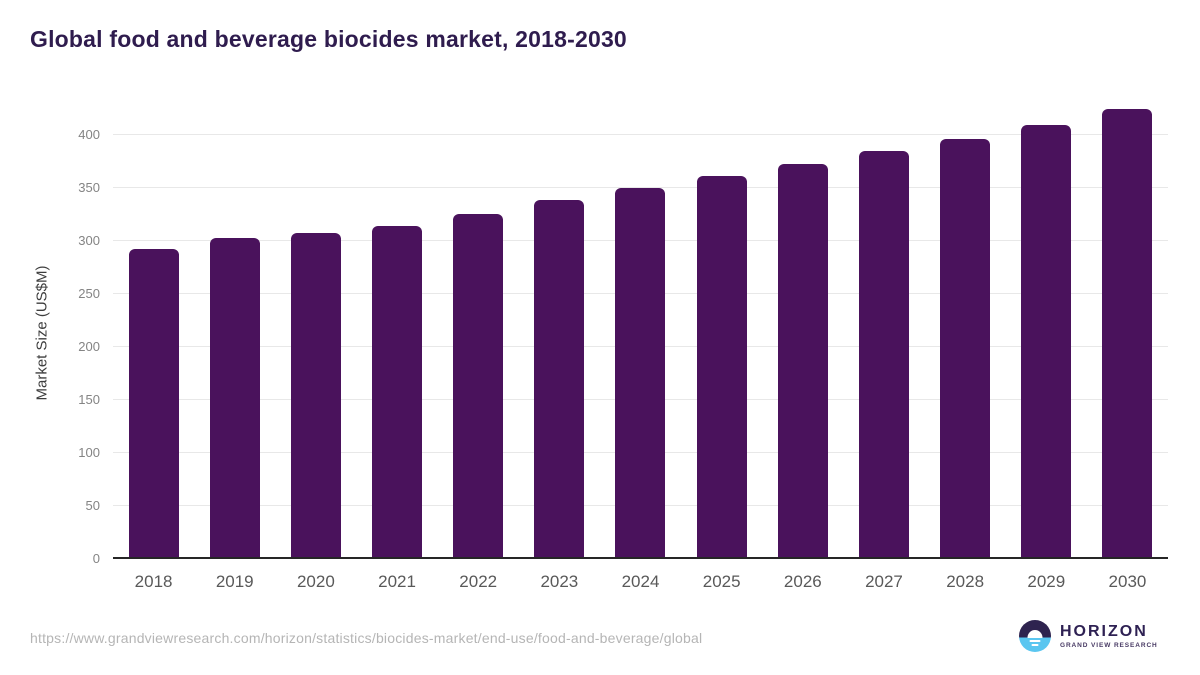 The height and width of the screenshot is (675, 1200). I want to click on y-tick-label-300: 300, so click(89, 240).